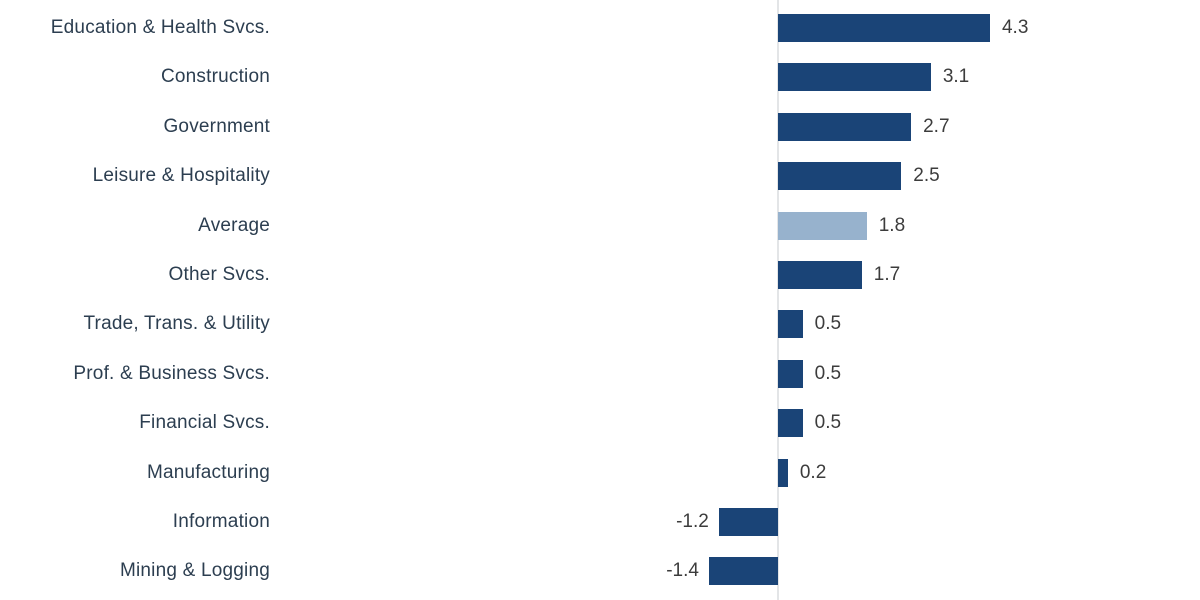 Image resolution: width=1200 pixels, height=600 pixels. Describe the element at coordinates (600, 473) in the screenshot. I see `bar-row: Manufacturing 0.2` at that location.